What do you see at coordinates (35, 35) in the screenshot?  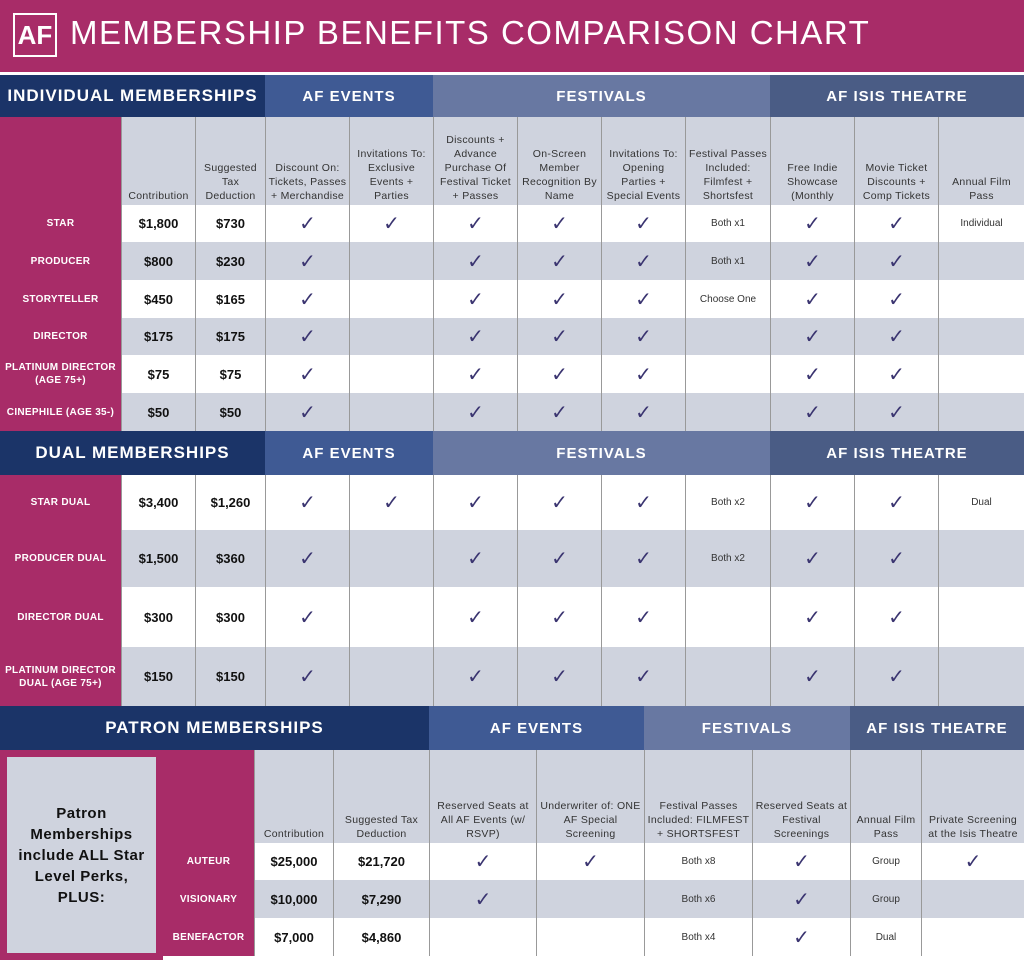 I see `af-logo: AF` at bounding box center [35, 35].